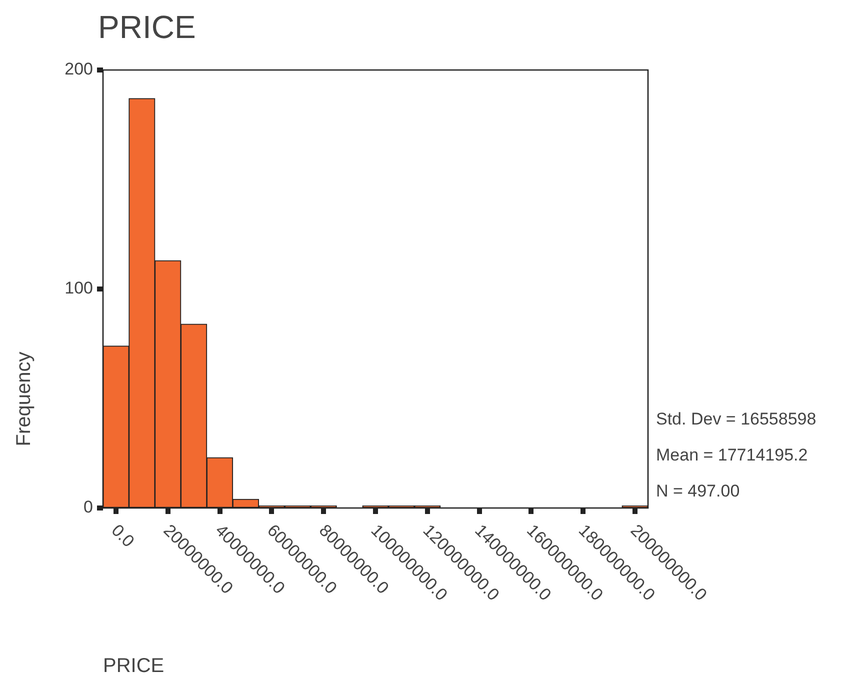  What do you see at coordinates (147, 27) in the screenshot?
I see `chart-title: PRICE` at bounding box center [147, 27].